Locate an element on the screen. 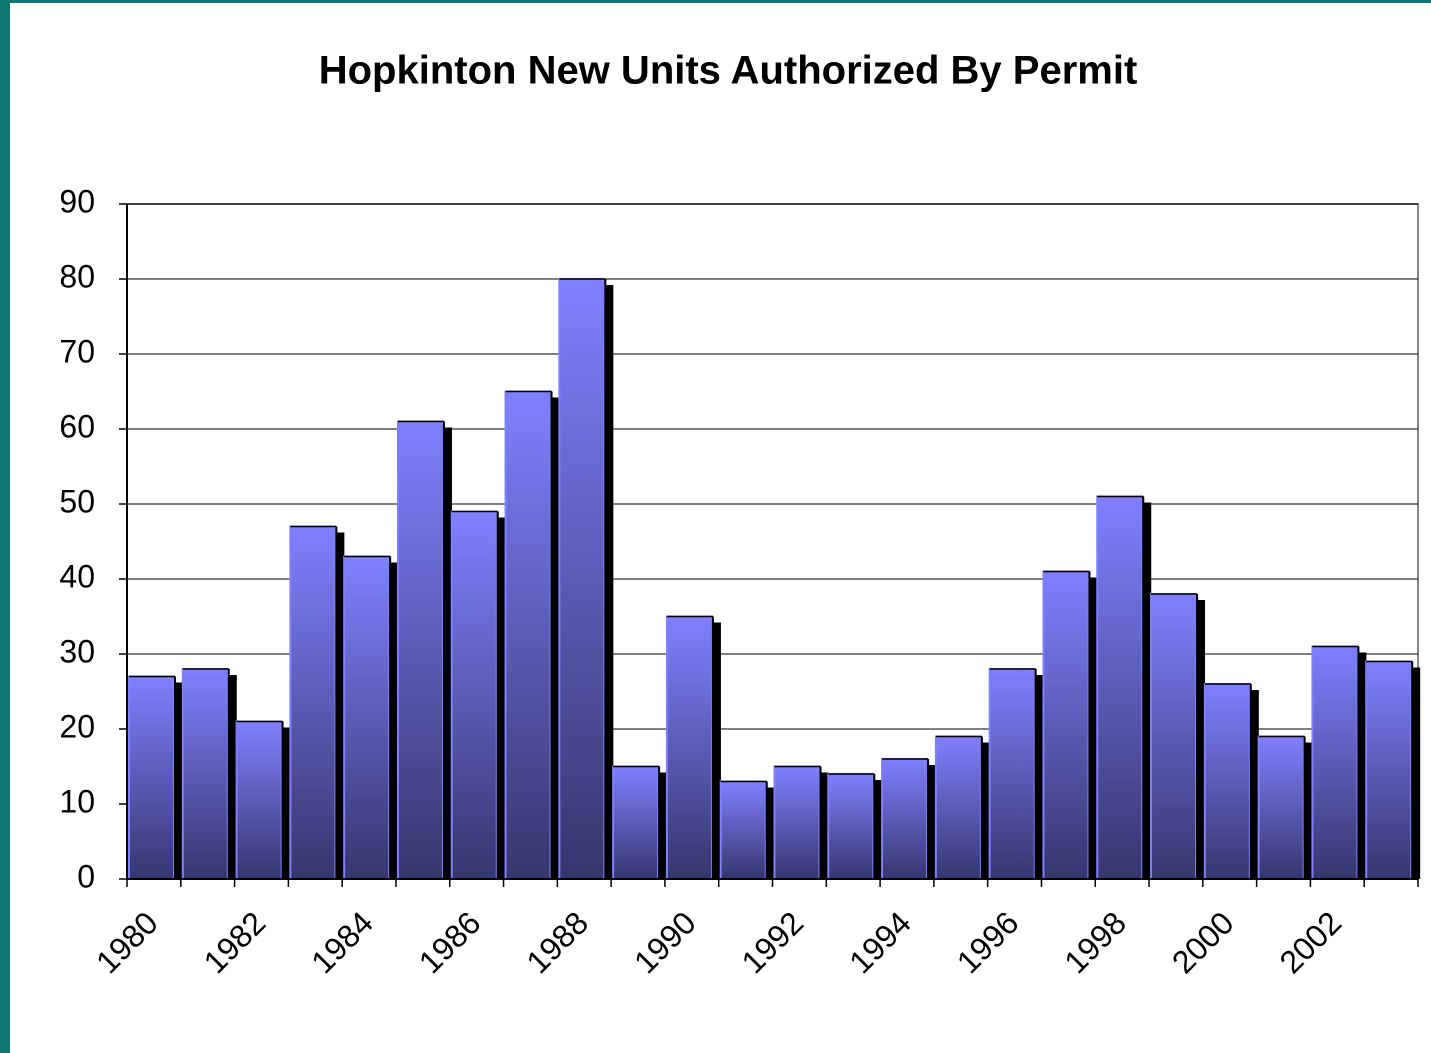 Image resolution: width=1431 pixels, height=1053 pixels. y-tick-label: 50 is located at coordinates (77, 501).